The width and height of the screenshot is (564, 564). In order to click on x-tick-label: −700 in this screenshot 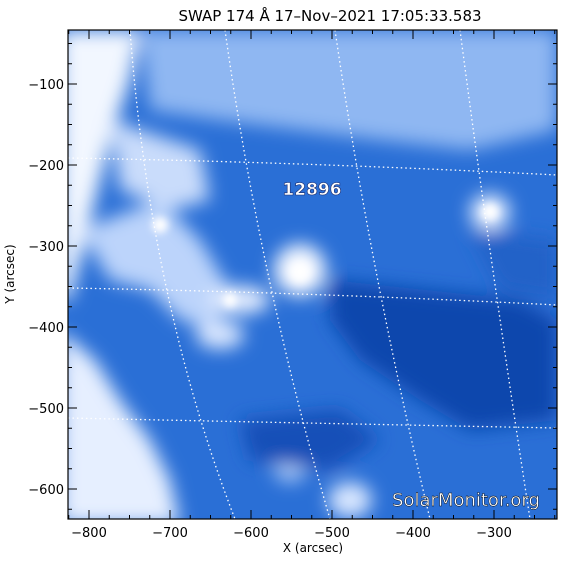, I will do `click(170, 533)`.